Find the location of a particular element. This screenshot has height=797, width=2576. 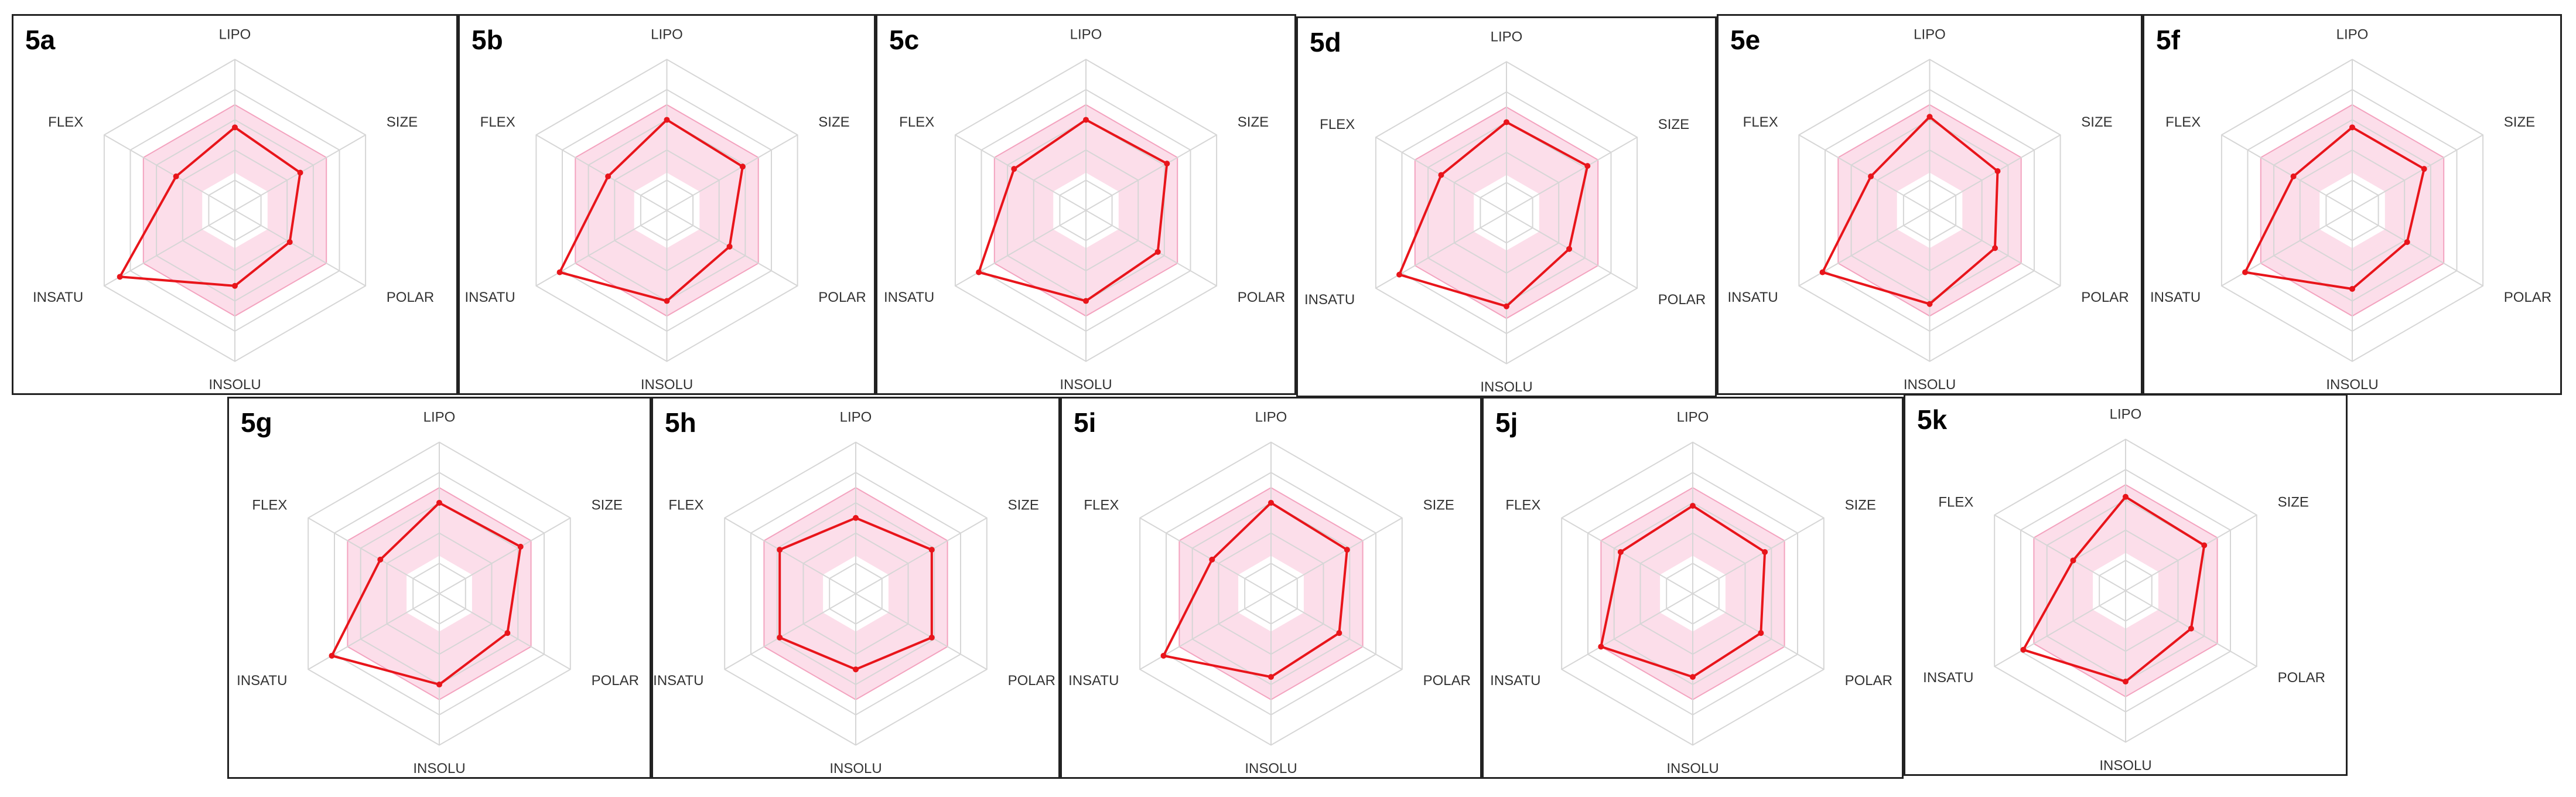

radar-chart-5e: LIPO SIZE POLAR INSOLU INSATU FLEX is located at coordinates (1928, 210).